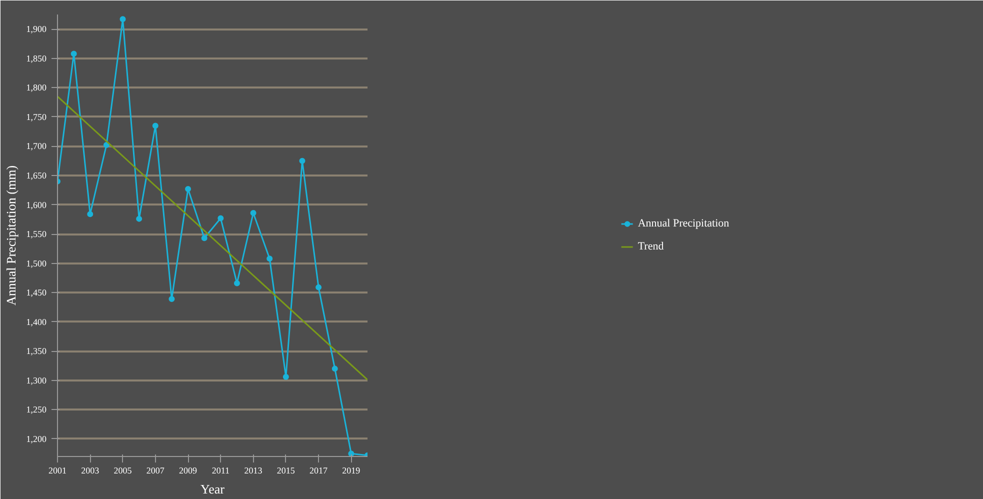  What do you see at coordinates (36, 263) in the screenshot?
I see `y-tick-label: 1,500` at bounding box center [36, 263].